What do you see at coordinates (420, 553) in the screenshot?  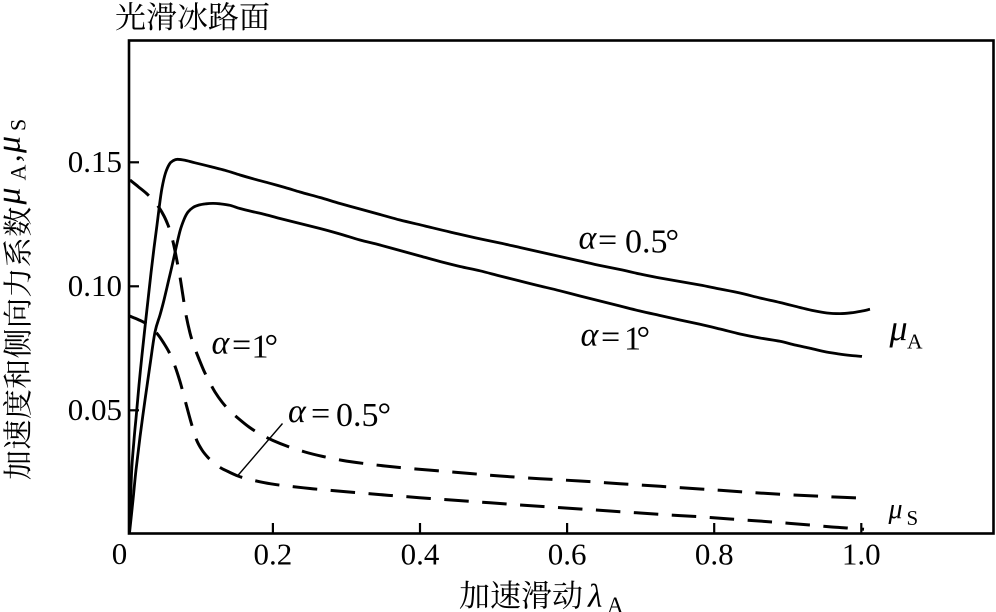 I see `svg-text: 0.4` at bounding box center [420, 553].